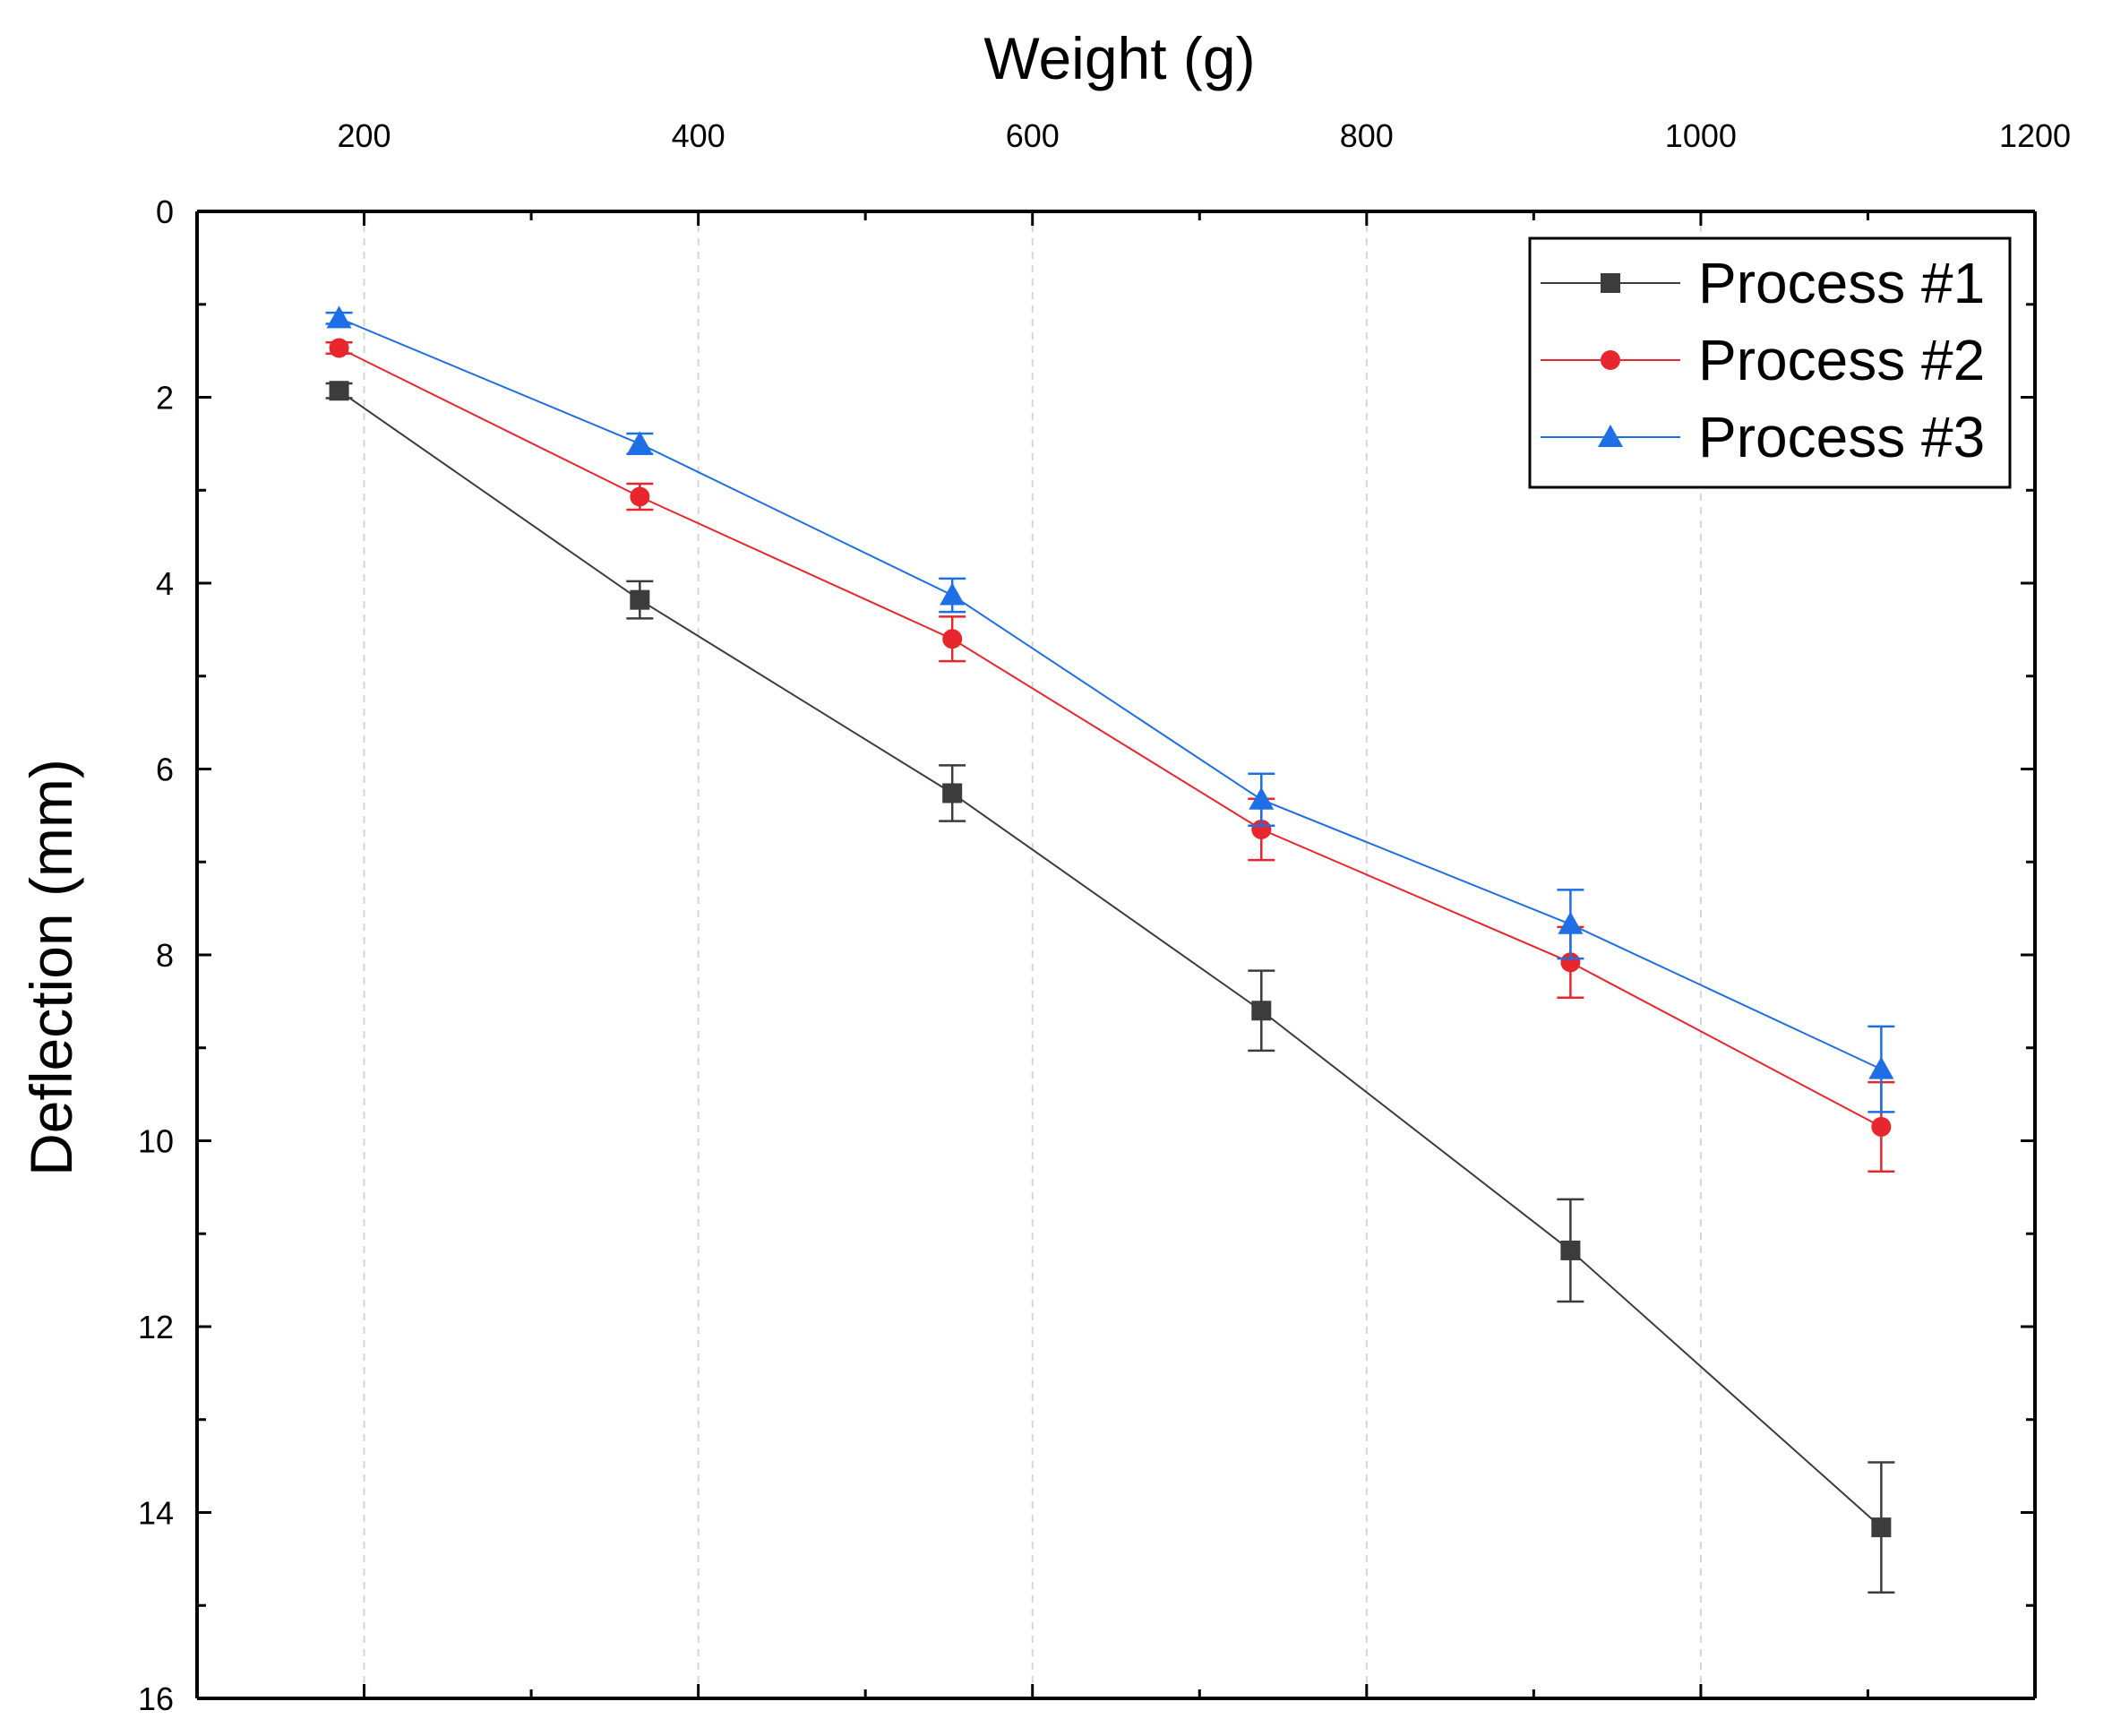  I want to click on legend-item: Process #1, so click(1763, 283).